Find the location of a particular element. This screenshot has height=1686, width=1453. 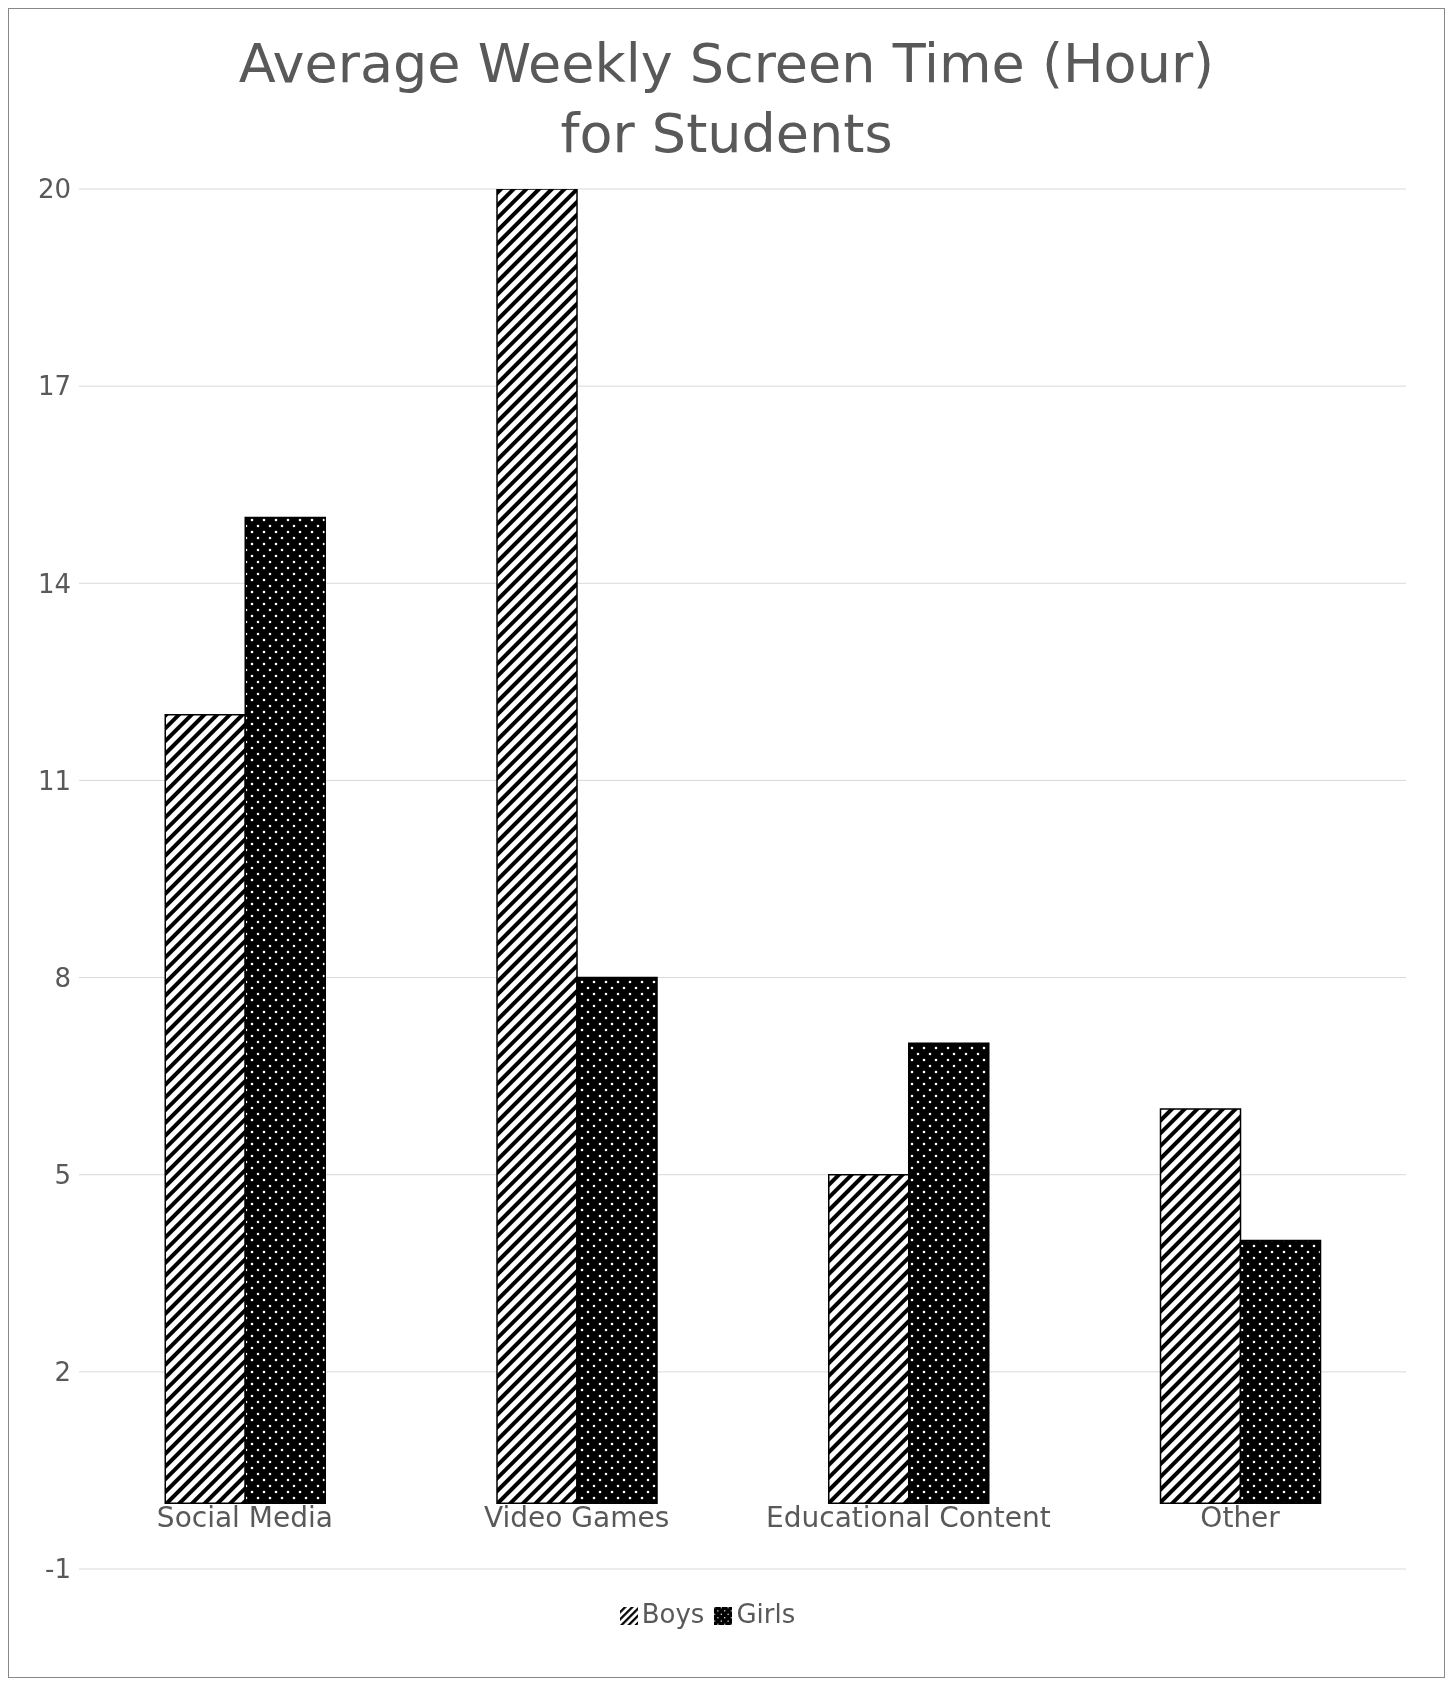

y-tick-label: 11 is located at coordinates (54, 781).